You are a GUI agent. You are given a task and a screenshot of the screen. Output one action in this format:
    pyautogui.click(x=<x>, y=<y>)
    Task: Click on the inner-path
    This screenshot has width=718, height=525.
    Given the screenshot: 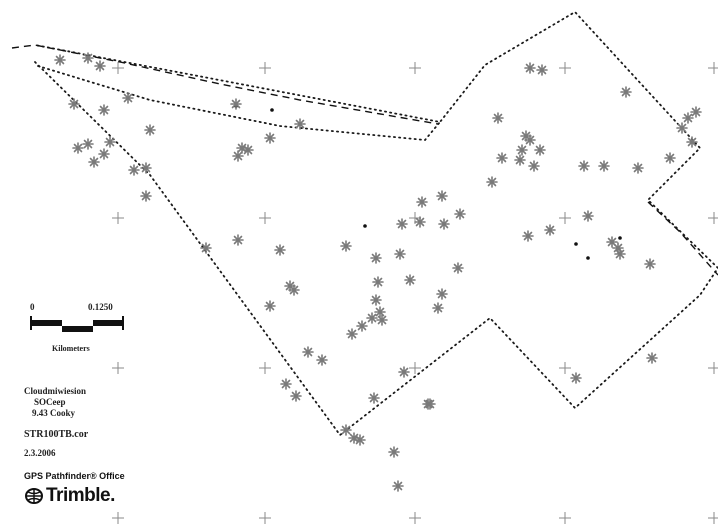 What is the action you would take?
    pyautogui.click(x=239, y=103)
    